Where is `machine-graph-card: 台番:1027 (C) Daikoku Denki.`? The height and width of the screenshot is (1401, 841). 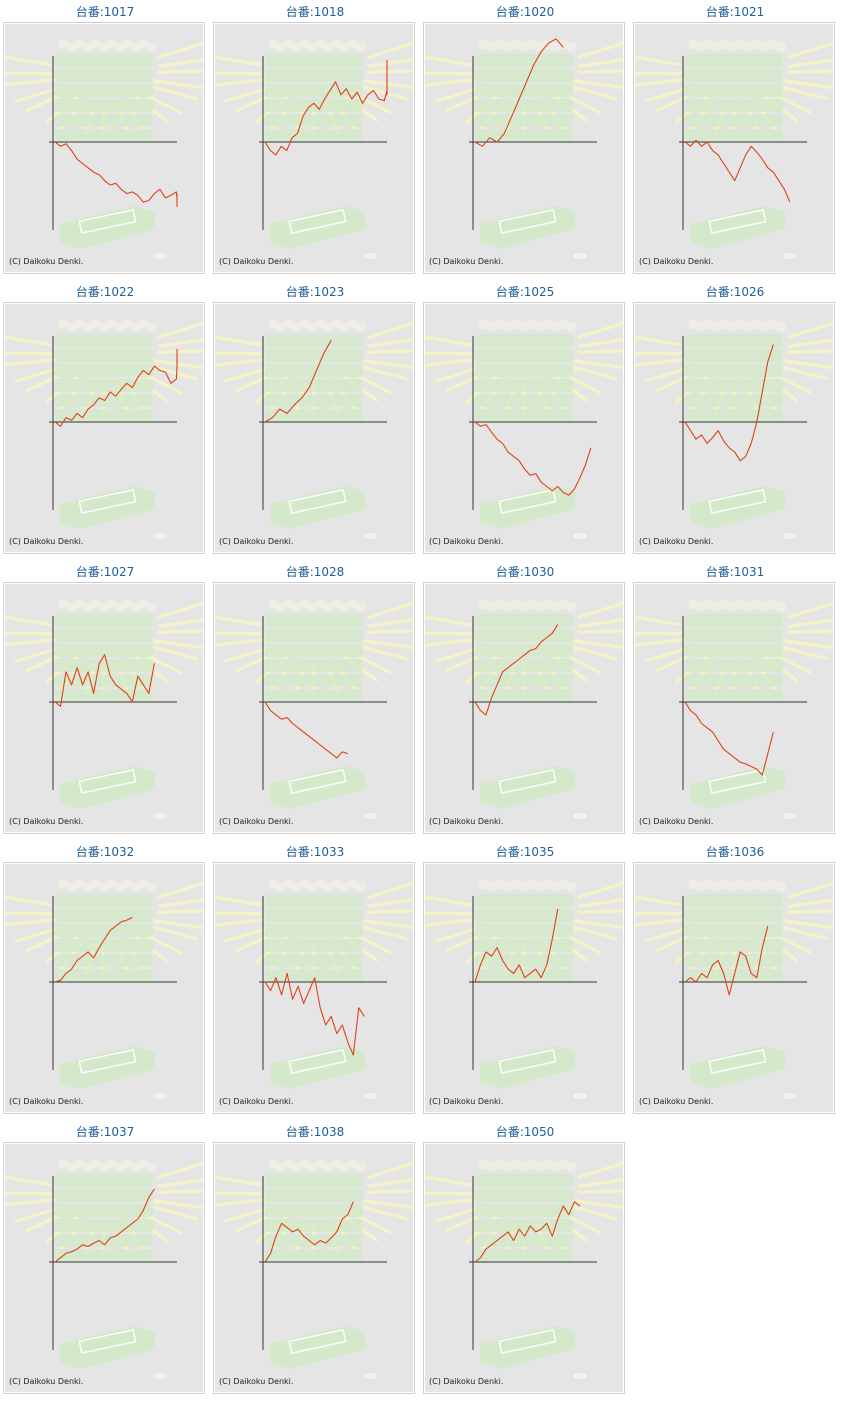 machine-graph-card: 台番:1027 (C) Daikoku Denki. is located at coordinates (105, 700).